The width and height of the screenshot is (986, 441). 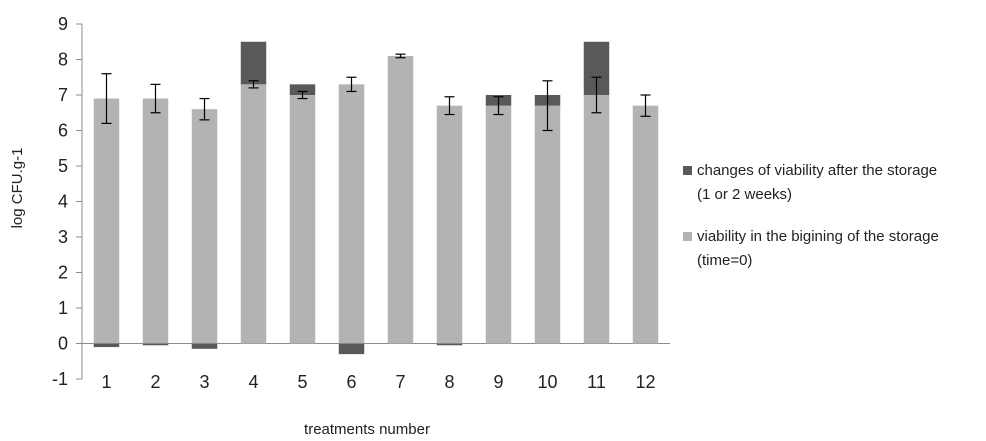 What do you see at coordinates (63, 60) in the screenshot?
I see `y-tick-label: 8` at bounding box center [63, 60].